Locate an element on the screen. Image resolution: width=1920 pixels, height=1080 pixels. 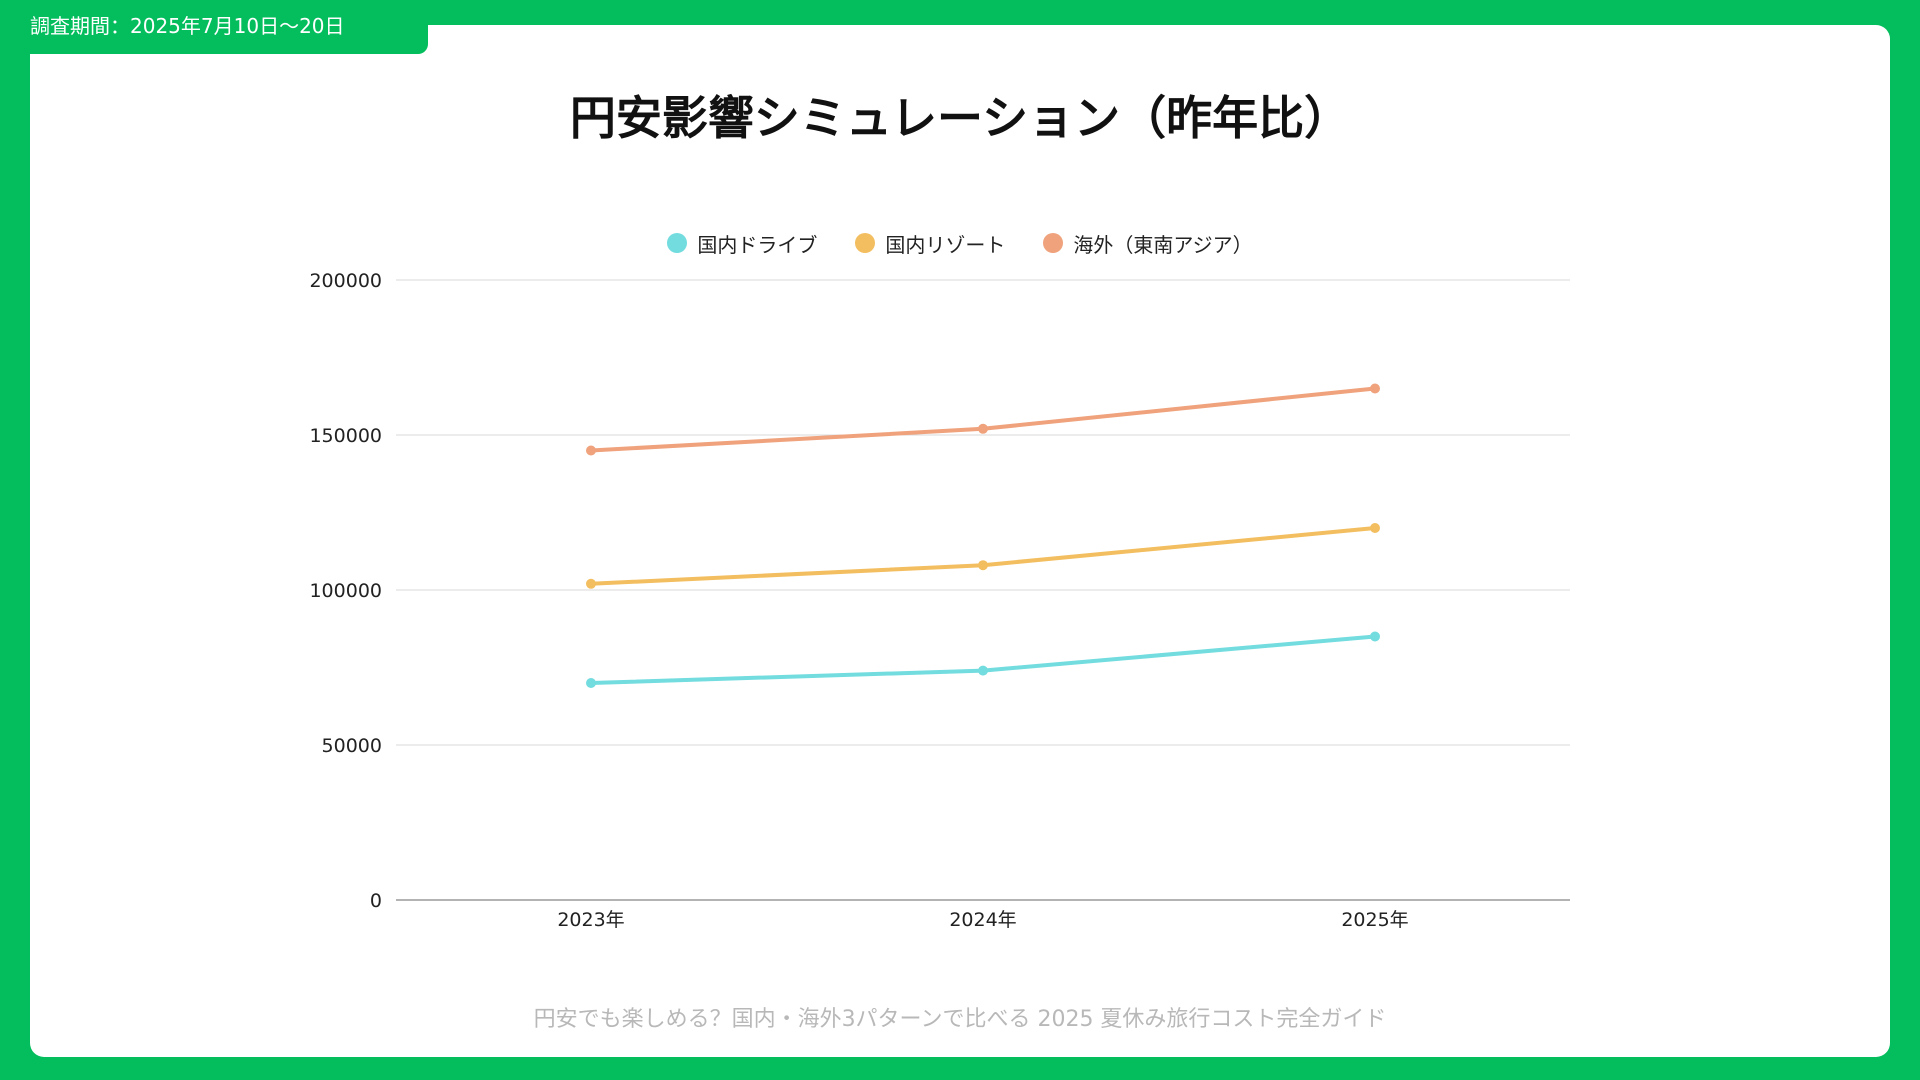
legend-item-overseas-sea: 海外（東南アジア） is located at coordinates (1148, 243).